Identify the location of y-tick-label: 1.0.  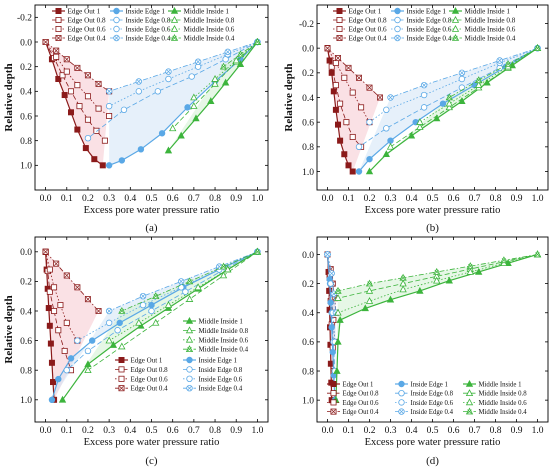
(26, 401).